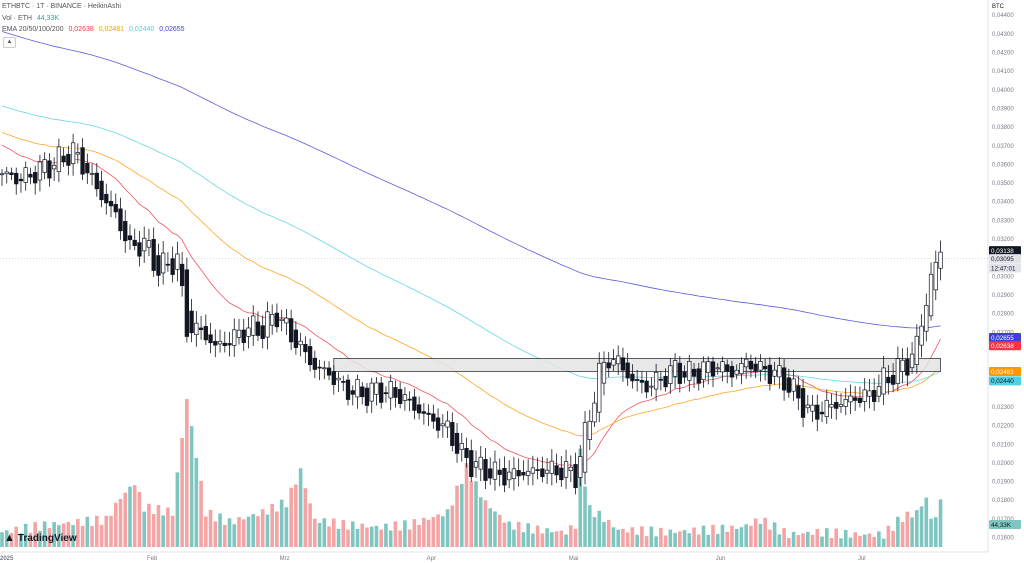 This screenshot has height=563, width=1024. Describe the element at coordinates (40, 538) in the screenshot. I see `tradingview-logo: ▲ TradingView` at that location.